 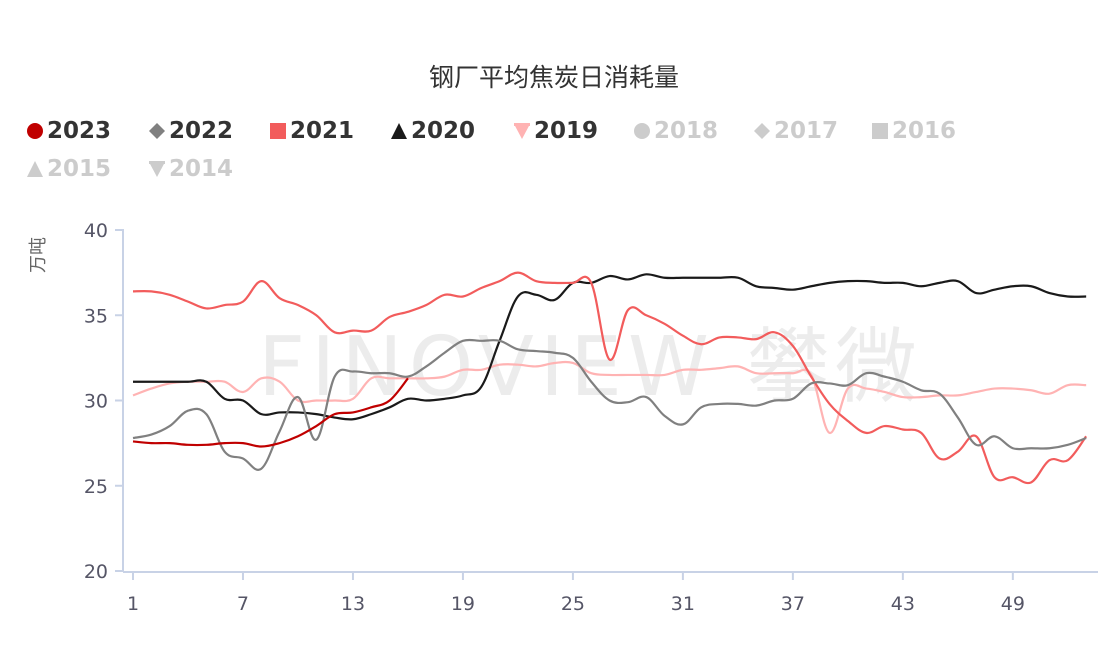 I want to click on y-tick-label: 20, so click(x=96, y=572).